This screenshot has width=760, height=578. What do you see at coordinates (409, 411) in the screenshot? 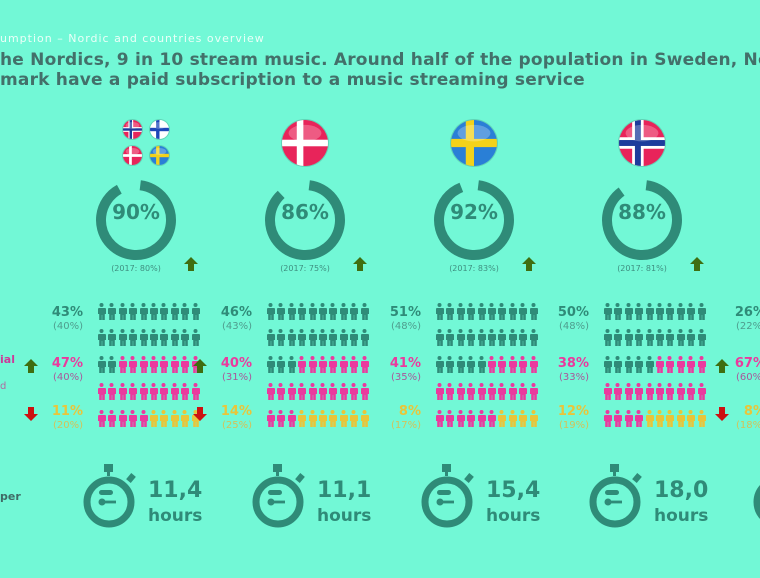
I see `segment-percent: 8%` at bounding box center [409, 411].